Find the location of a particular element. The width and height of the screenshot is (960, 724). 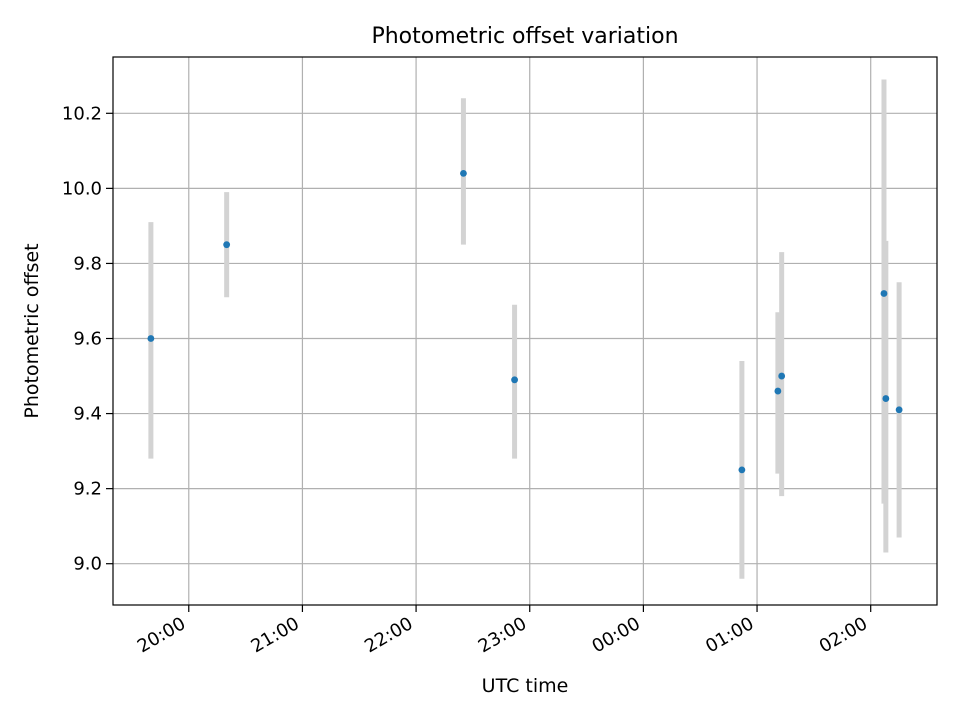

y-tick-label: 9.6 is located at coordinates (87, 339).